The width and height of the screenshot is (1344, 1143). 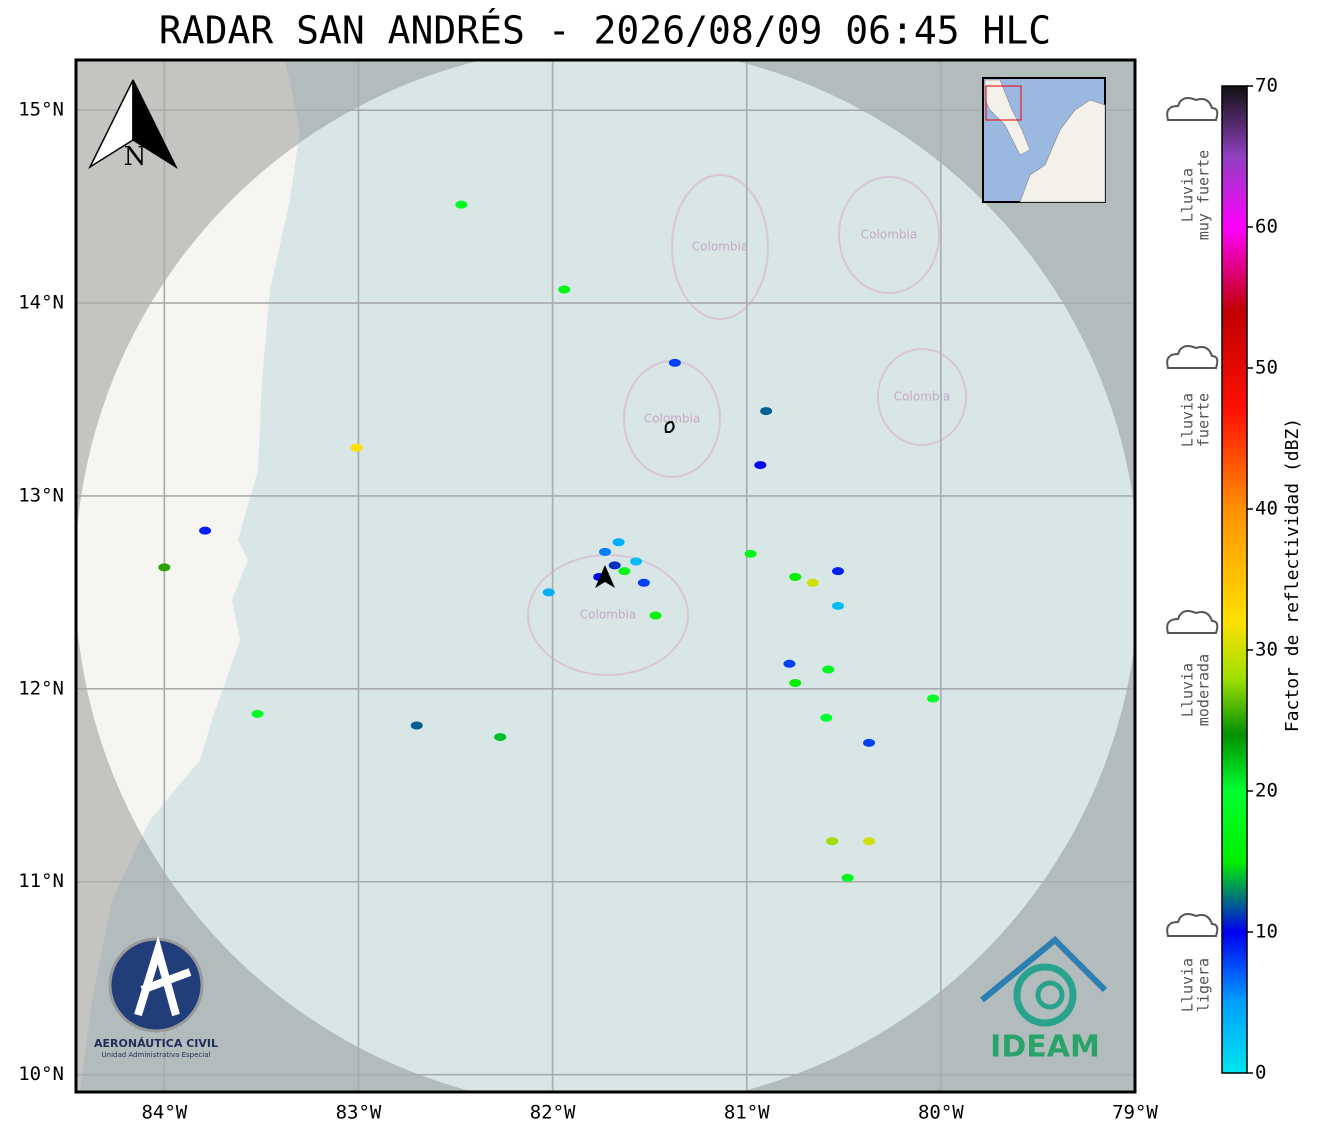 What do you see at coordinates (164, 1113) in the screenshot?
I see `x-tick-label: 84°W` at bounding box center [164, 1113].